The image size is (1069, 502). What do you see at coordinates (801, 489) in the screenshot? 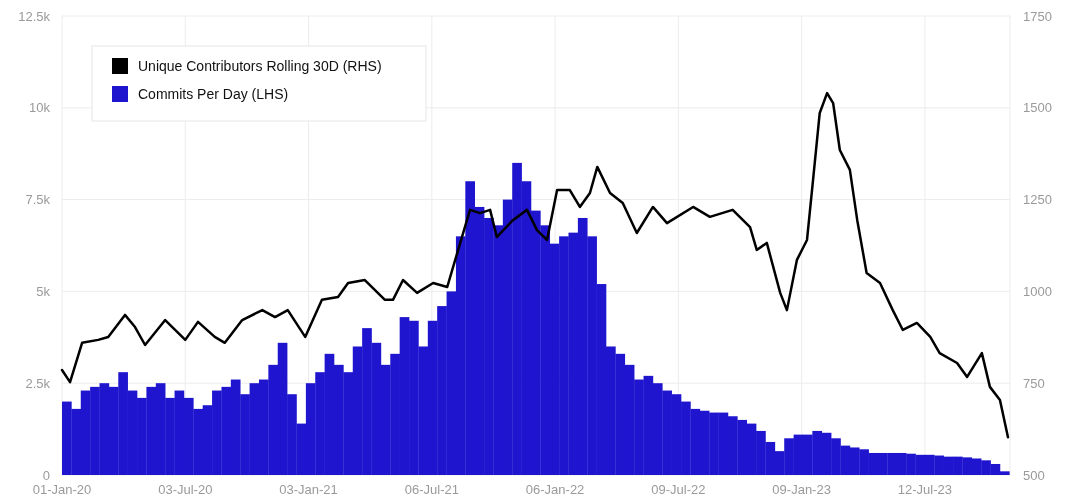
I see `x-tick-label: 09-Jan-23` at bounding box center [801, 489].